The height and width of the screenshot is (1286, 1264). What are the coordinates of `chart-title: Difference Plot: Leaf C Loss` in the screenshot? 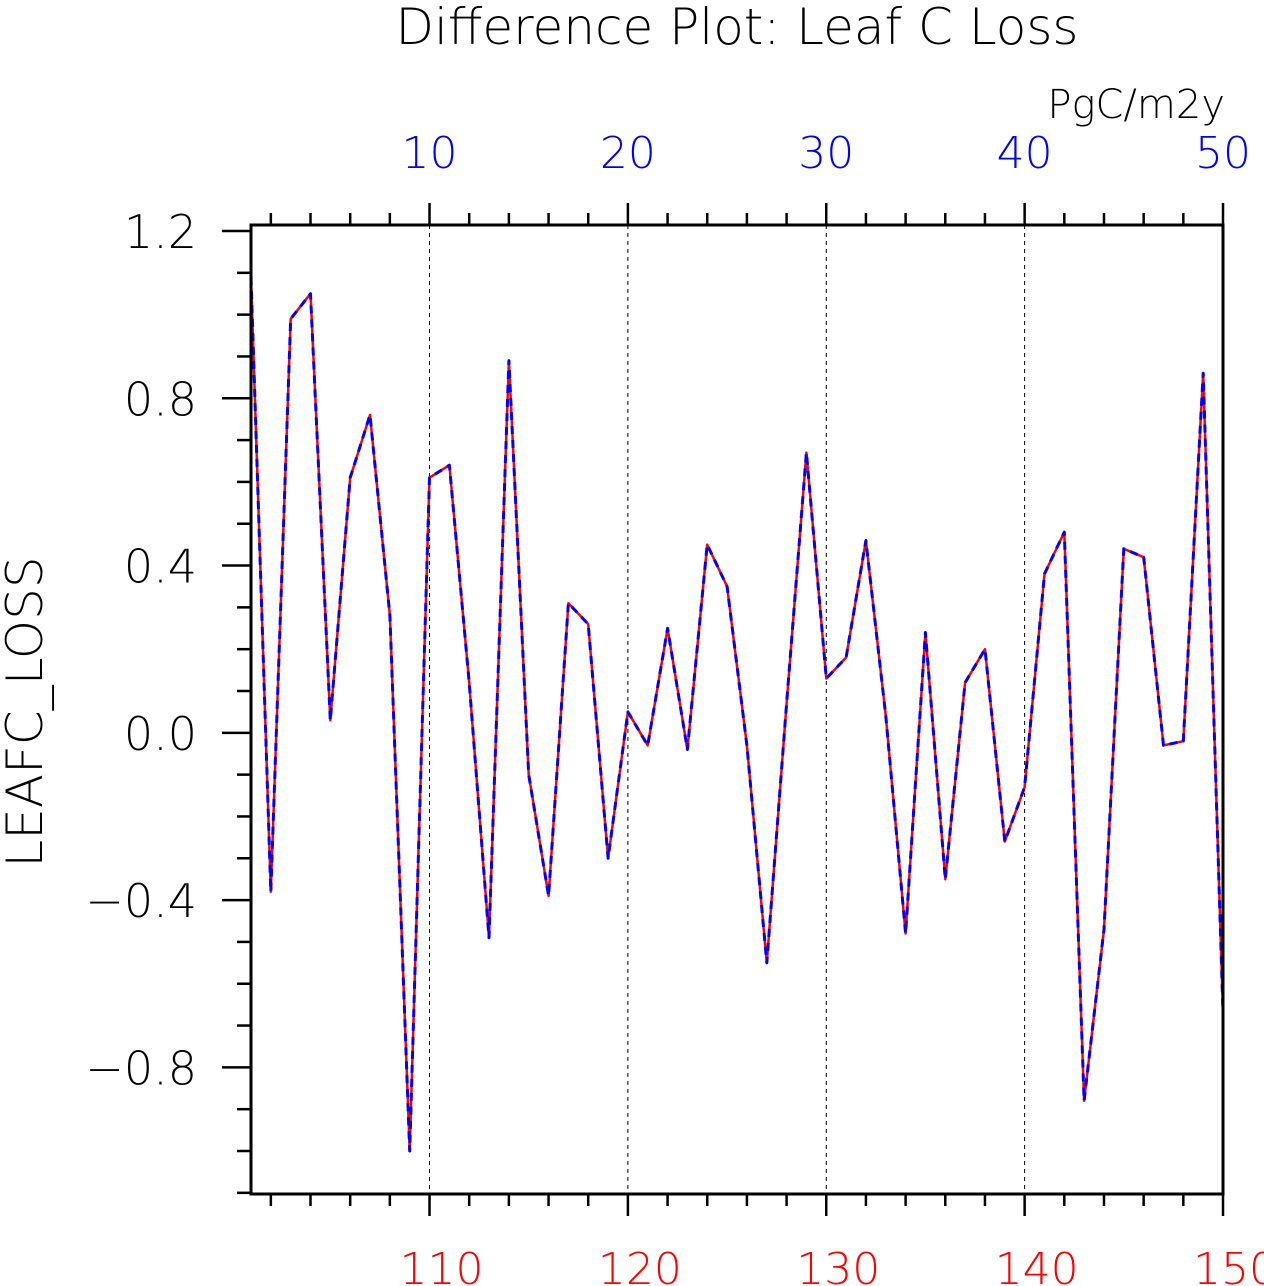 It's located at (737, 28).